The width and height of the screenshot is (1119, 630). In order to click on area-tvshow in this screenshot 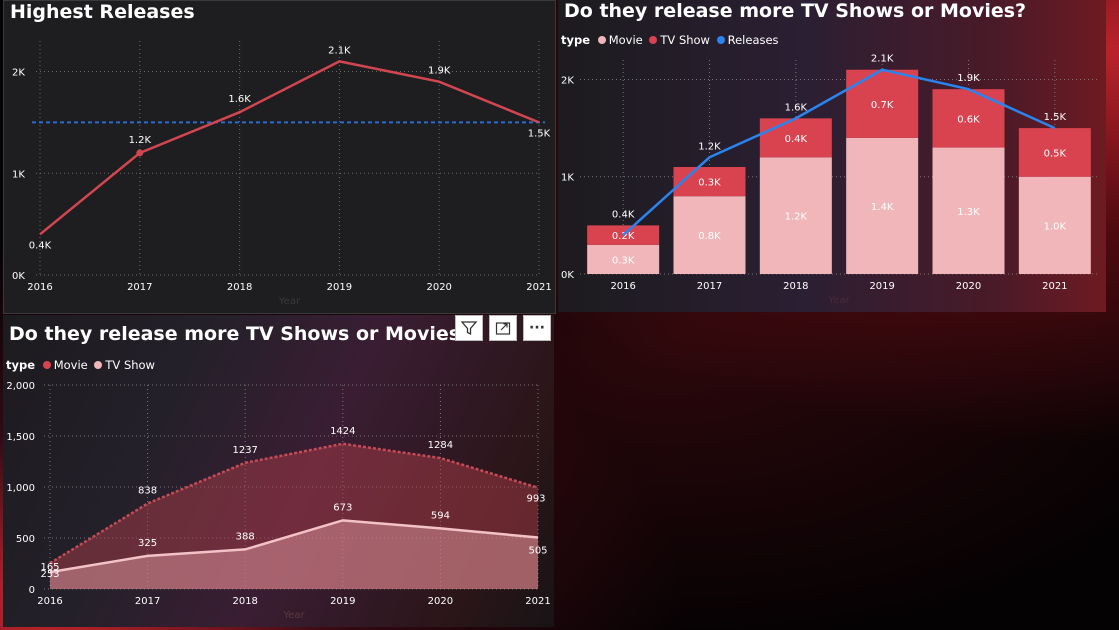, I will do `click(294, 554)`.